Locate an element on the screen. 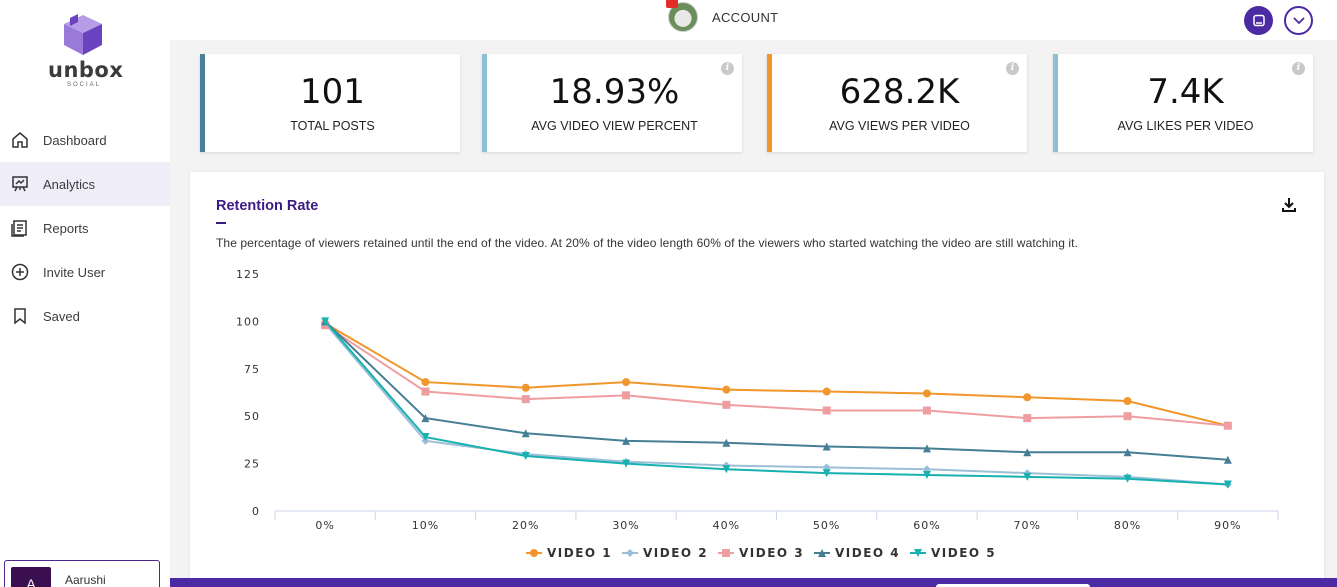  stat-label: TOTAL POSTS is located at coordinates (332, 126).